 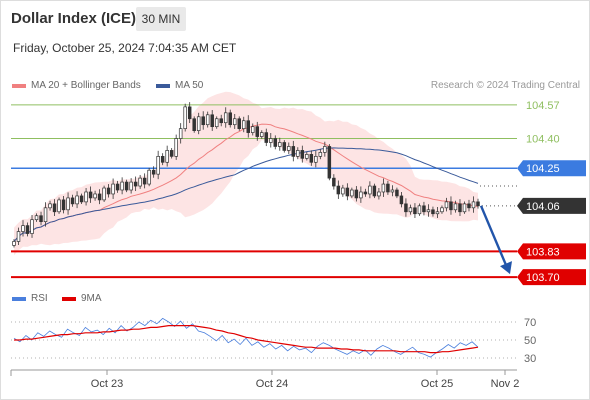 I want to click on legend-9ma-label: 9MA, so click(x=91, y=298).